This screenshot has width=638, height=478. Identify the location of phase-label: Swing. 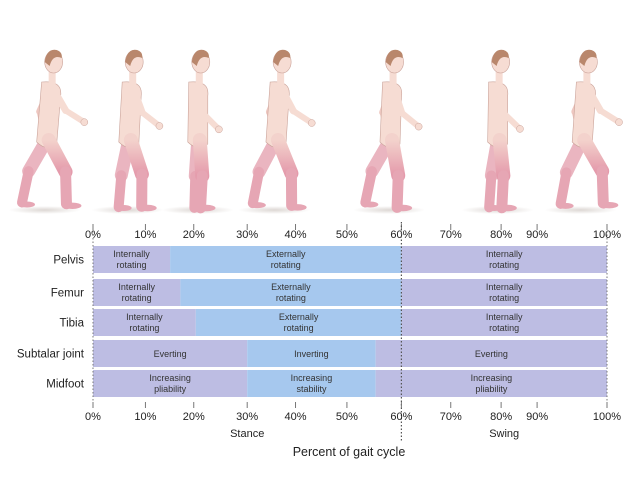
(504, 434).